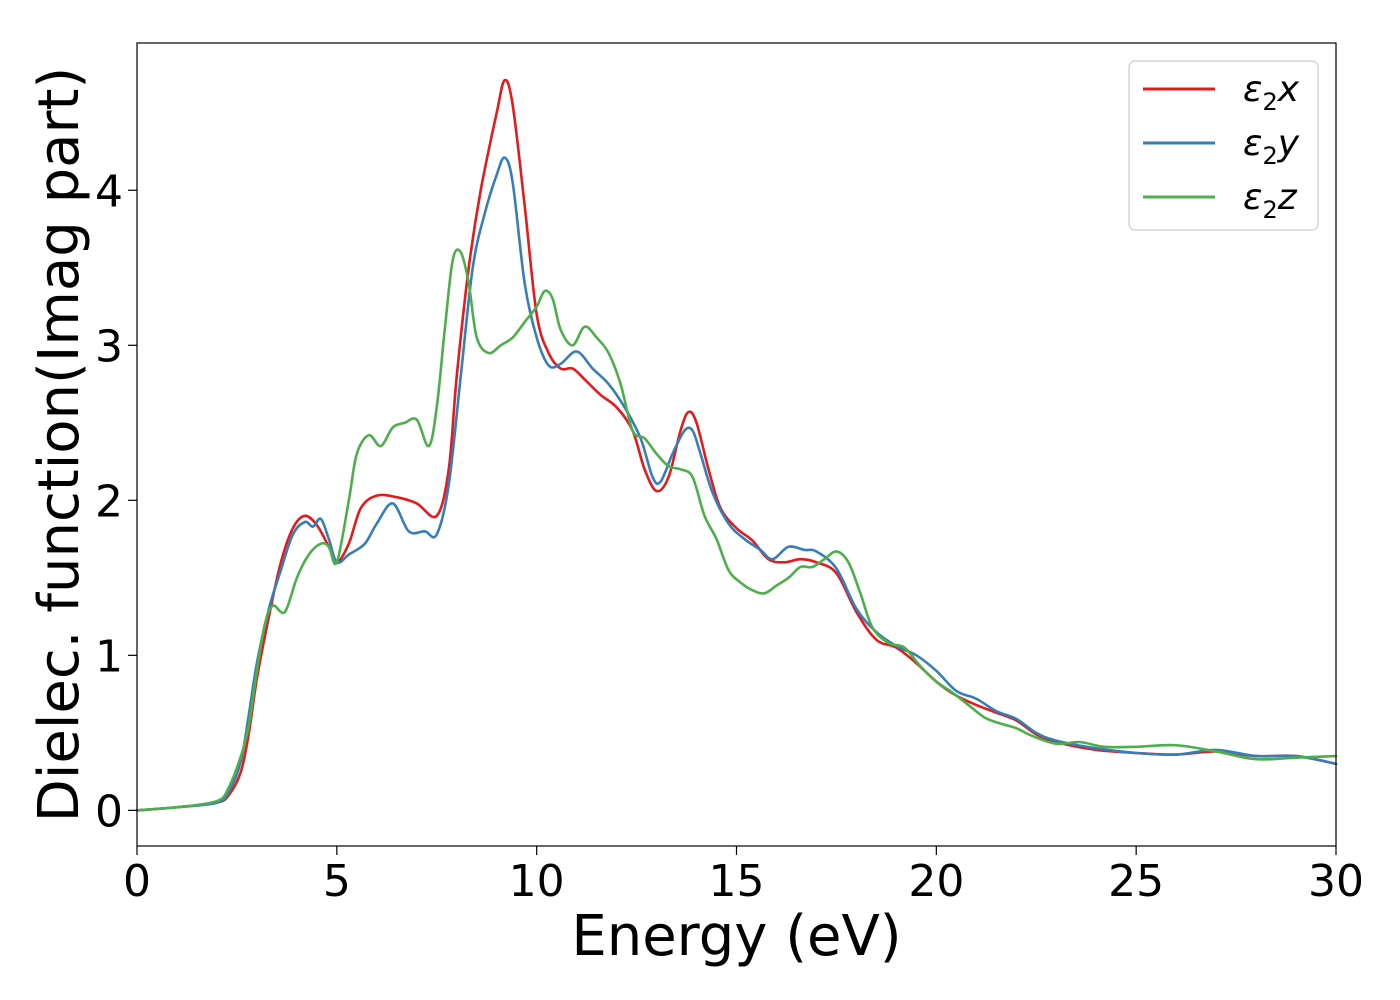  I want to click on x-tick-label: 15, so click(737, 881).